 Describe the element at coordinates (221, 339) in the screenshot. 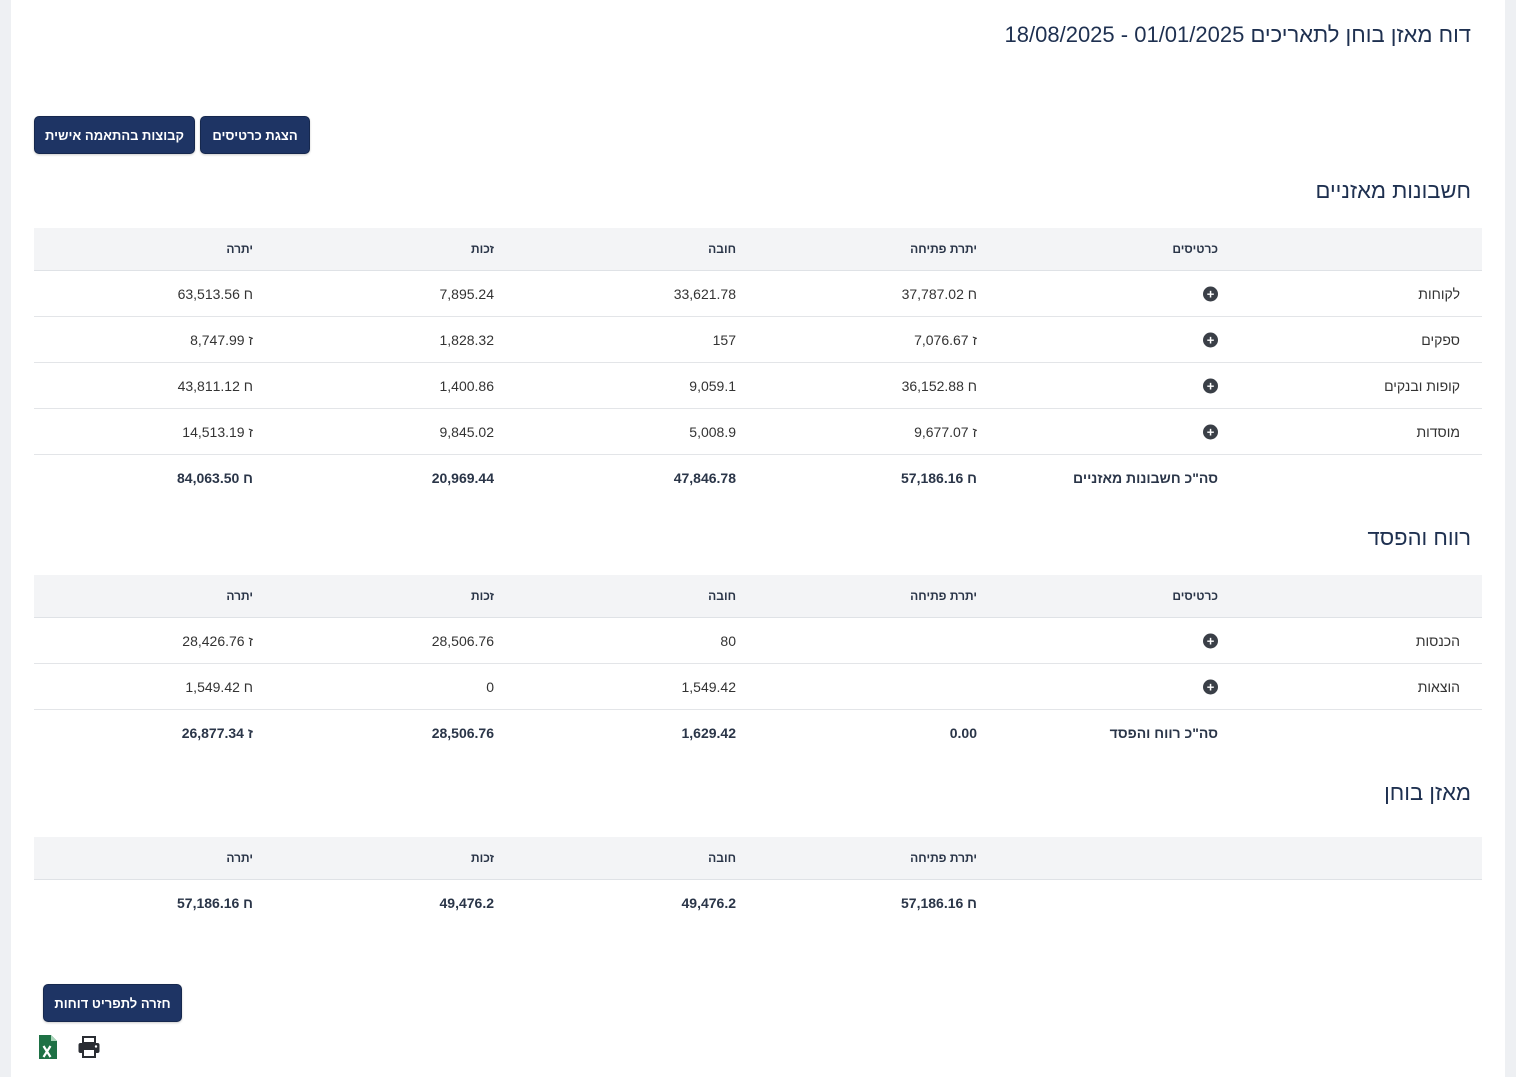

I see `row-balance: ז 8,747.99` at that location.